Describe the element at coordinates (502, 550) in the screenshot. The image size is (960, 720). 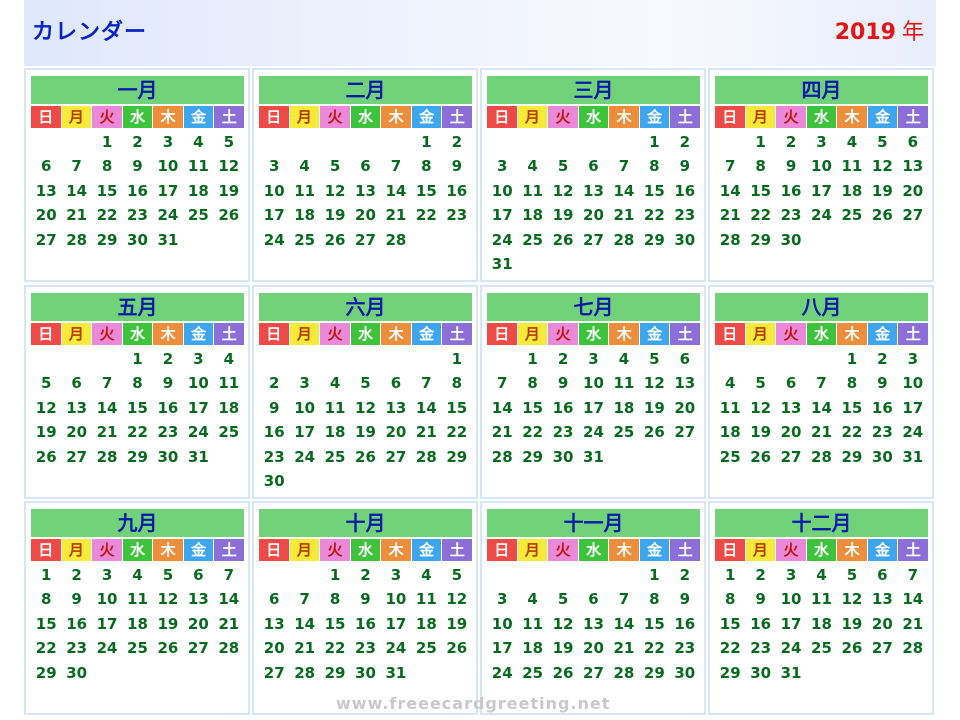
I see `weekday-sunday: 日` at that location.